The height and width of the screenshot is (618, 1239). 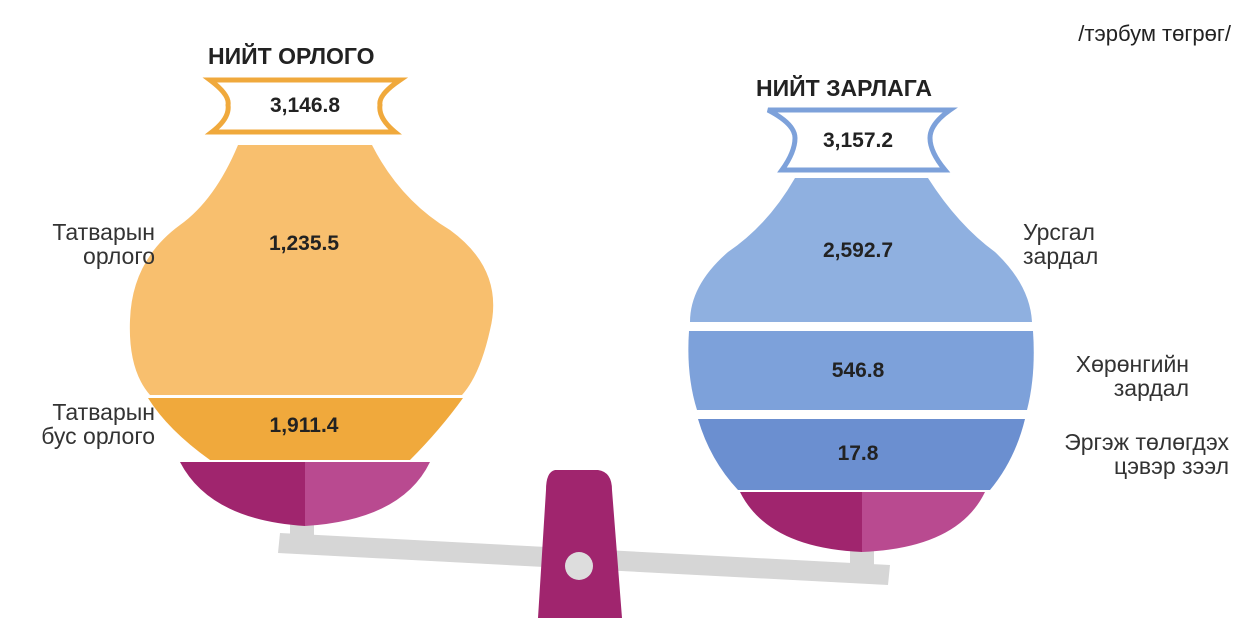 What do you see at coordinates (579, 566) in the screenshot?
I see `pivot` at bounding box center [579, 566].